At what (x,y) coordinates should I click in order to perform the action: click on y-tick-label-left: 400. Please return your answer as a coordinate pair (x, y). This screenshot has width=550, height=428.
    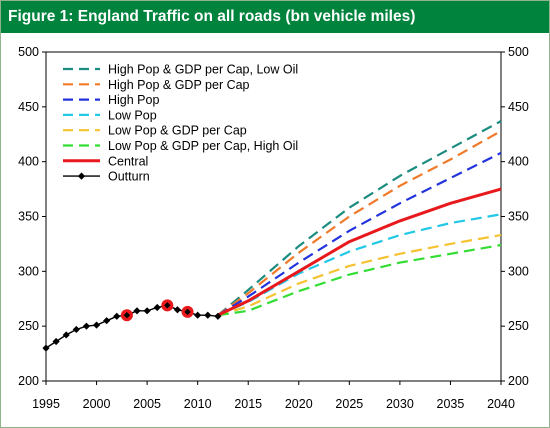
    Looking at the image, I should click on (28, 162).